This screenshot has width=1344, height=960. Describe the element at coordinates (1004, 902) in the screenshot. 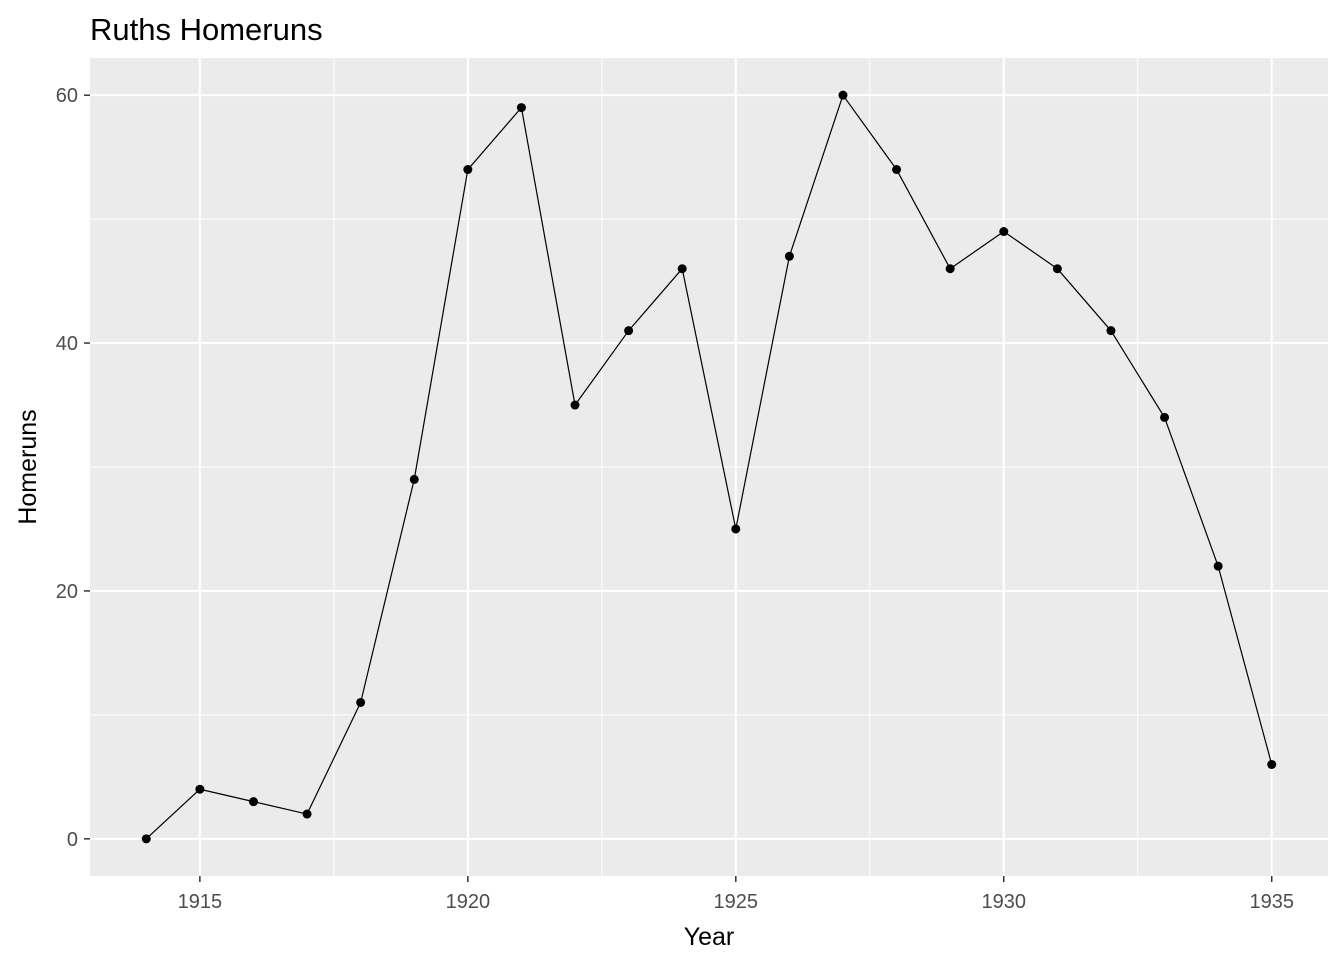

I see `x-tick-label: 1930` at that location.